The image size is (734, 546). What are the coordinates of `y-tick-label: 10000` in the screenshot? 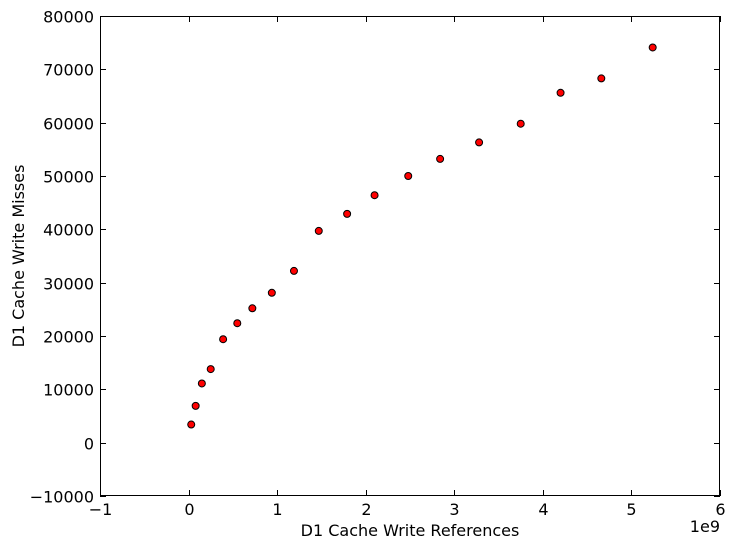 It's located at (68, 390).